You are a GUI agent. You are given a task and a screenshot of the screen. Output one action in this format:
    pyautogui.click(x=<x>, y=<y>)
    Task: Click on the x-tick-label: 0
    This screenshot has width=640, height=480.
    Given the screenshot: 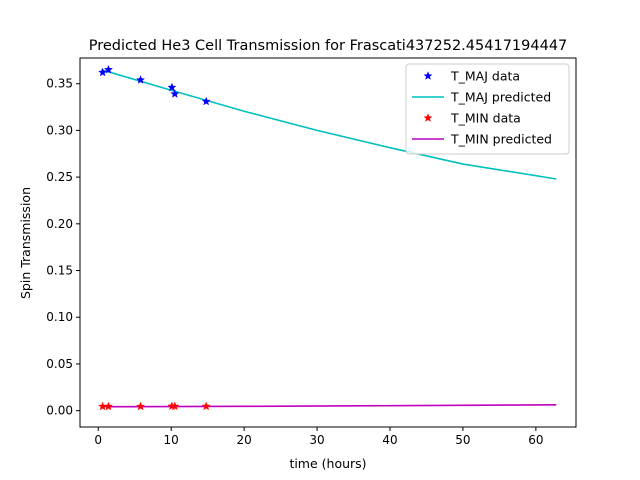 What is the action you would take?
    pyautogui.click(x=98, y=440)
    